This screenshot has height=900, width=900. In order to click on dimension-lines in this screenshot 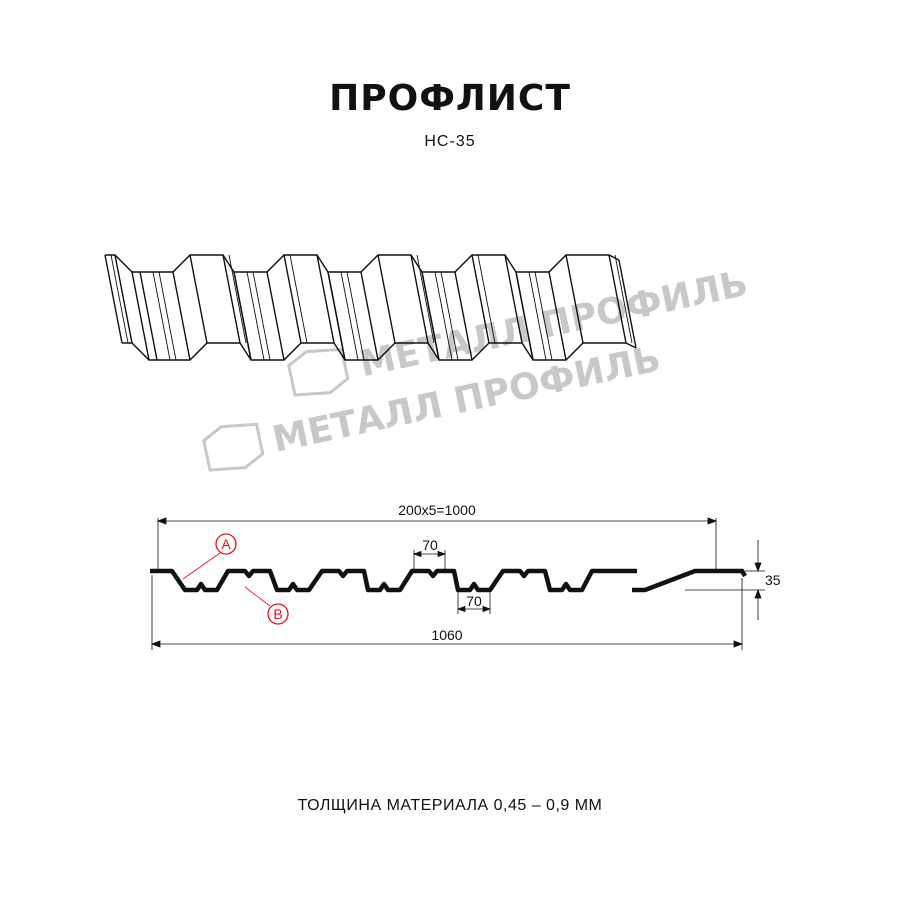, I will do `click(457, 583)`.